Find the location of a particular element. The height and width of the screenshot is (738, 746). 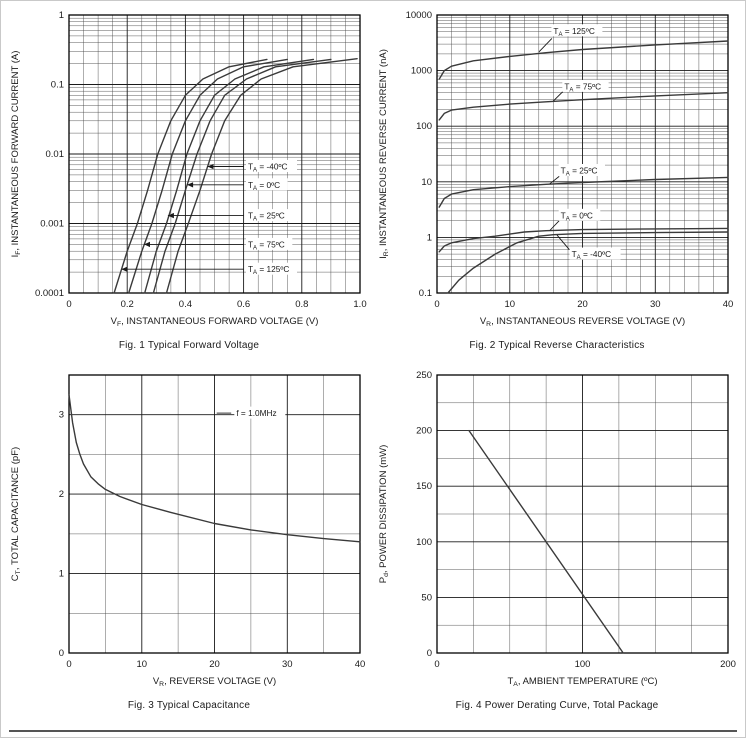

svg-text: 1.0 is located at coordinates (359, 304).